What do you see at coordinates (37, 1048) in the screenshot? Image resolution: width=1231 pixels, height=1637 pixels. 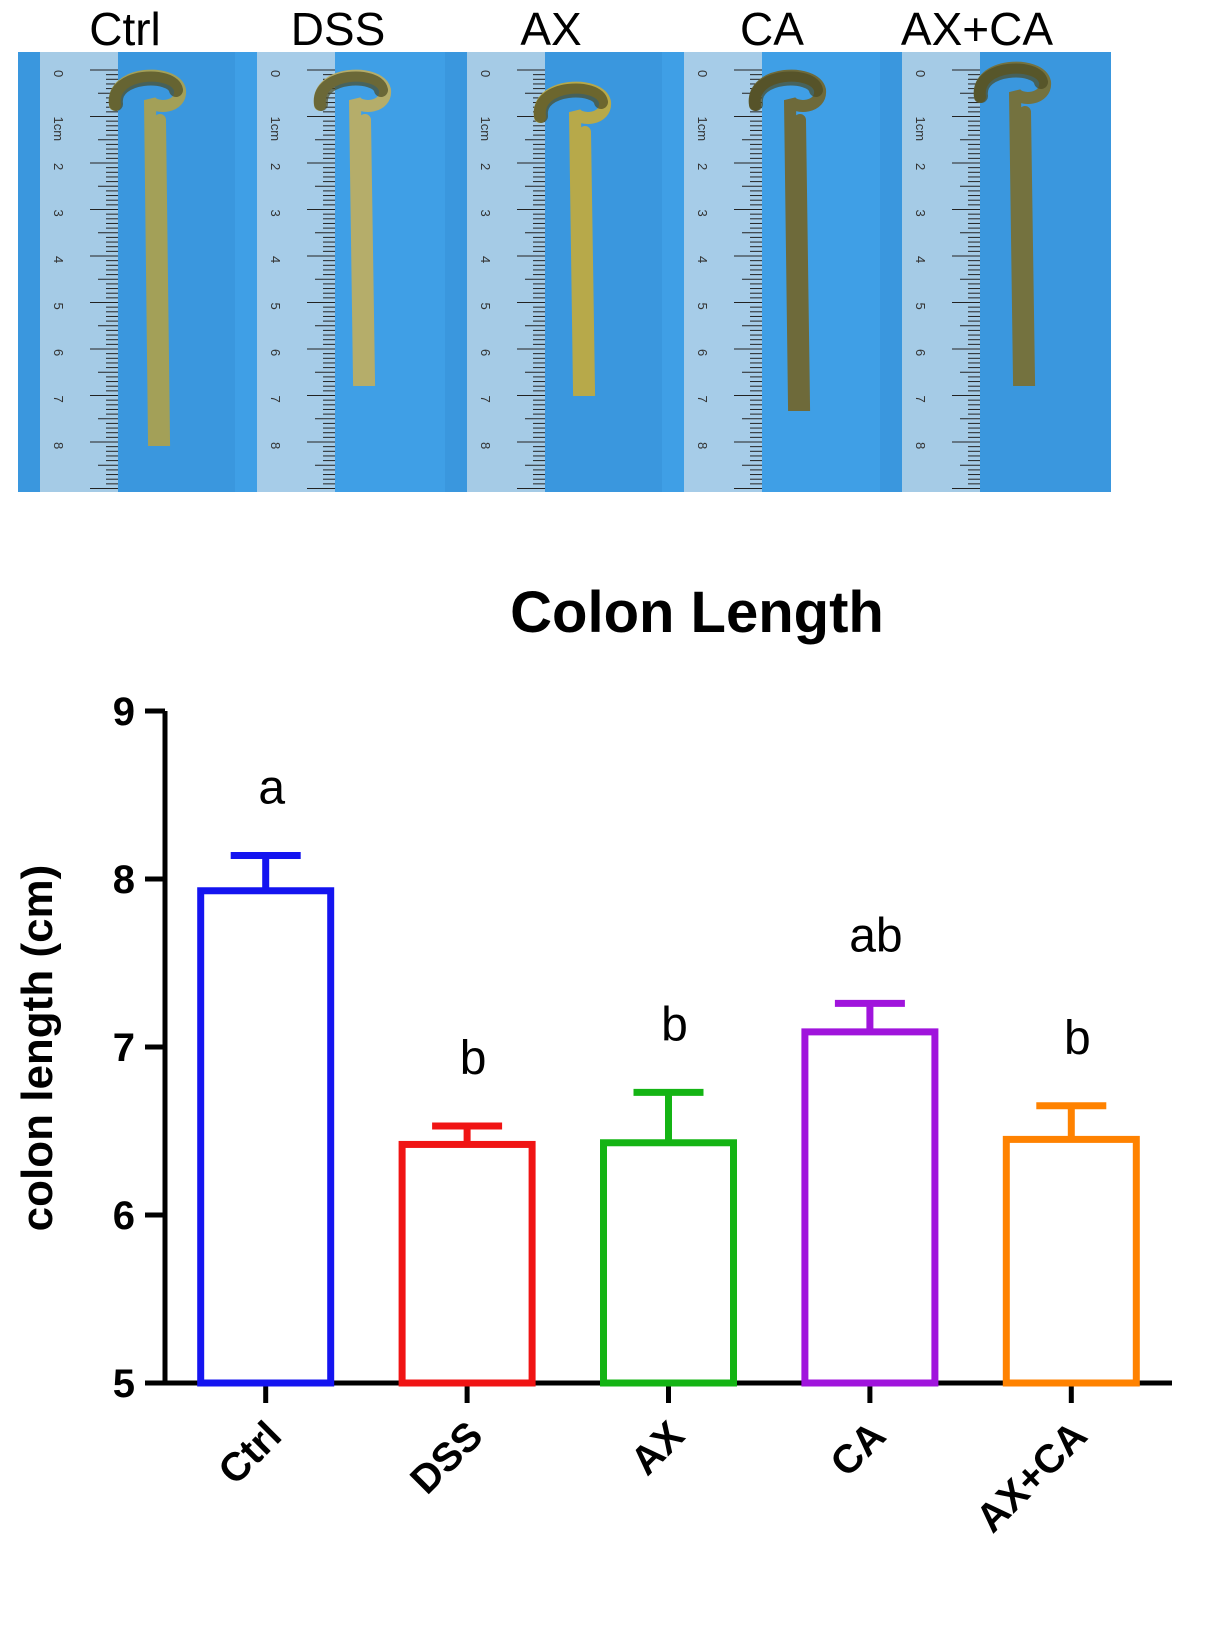 I see `y-axis-label: colon length (cm)` at bounding box center [37, 1048].